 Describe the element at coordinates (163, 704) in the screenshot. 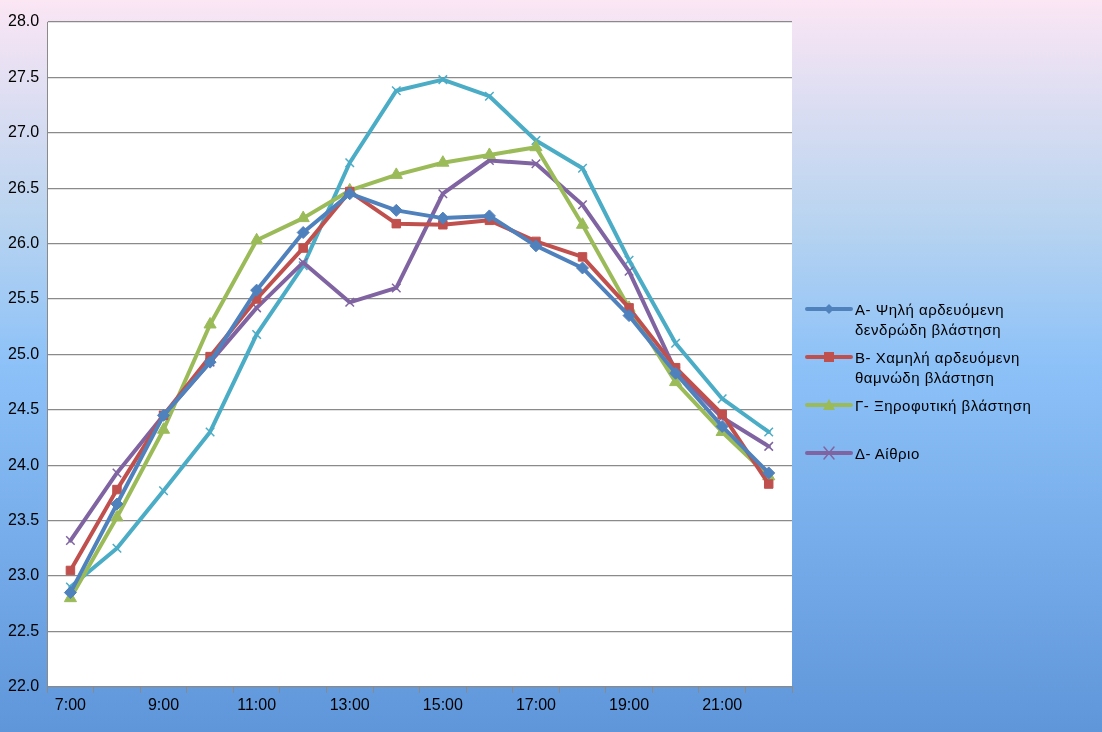

I see `x-tick-label: 9:00` at that location.